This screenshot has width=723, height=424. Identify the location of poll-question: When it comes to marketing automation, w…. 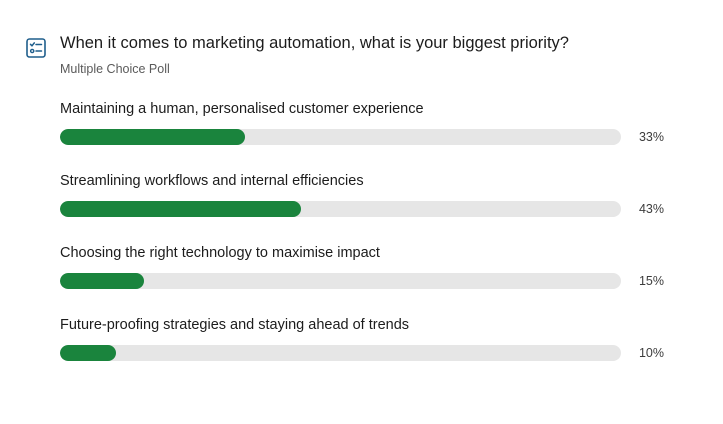
(314, 43).